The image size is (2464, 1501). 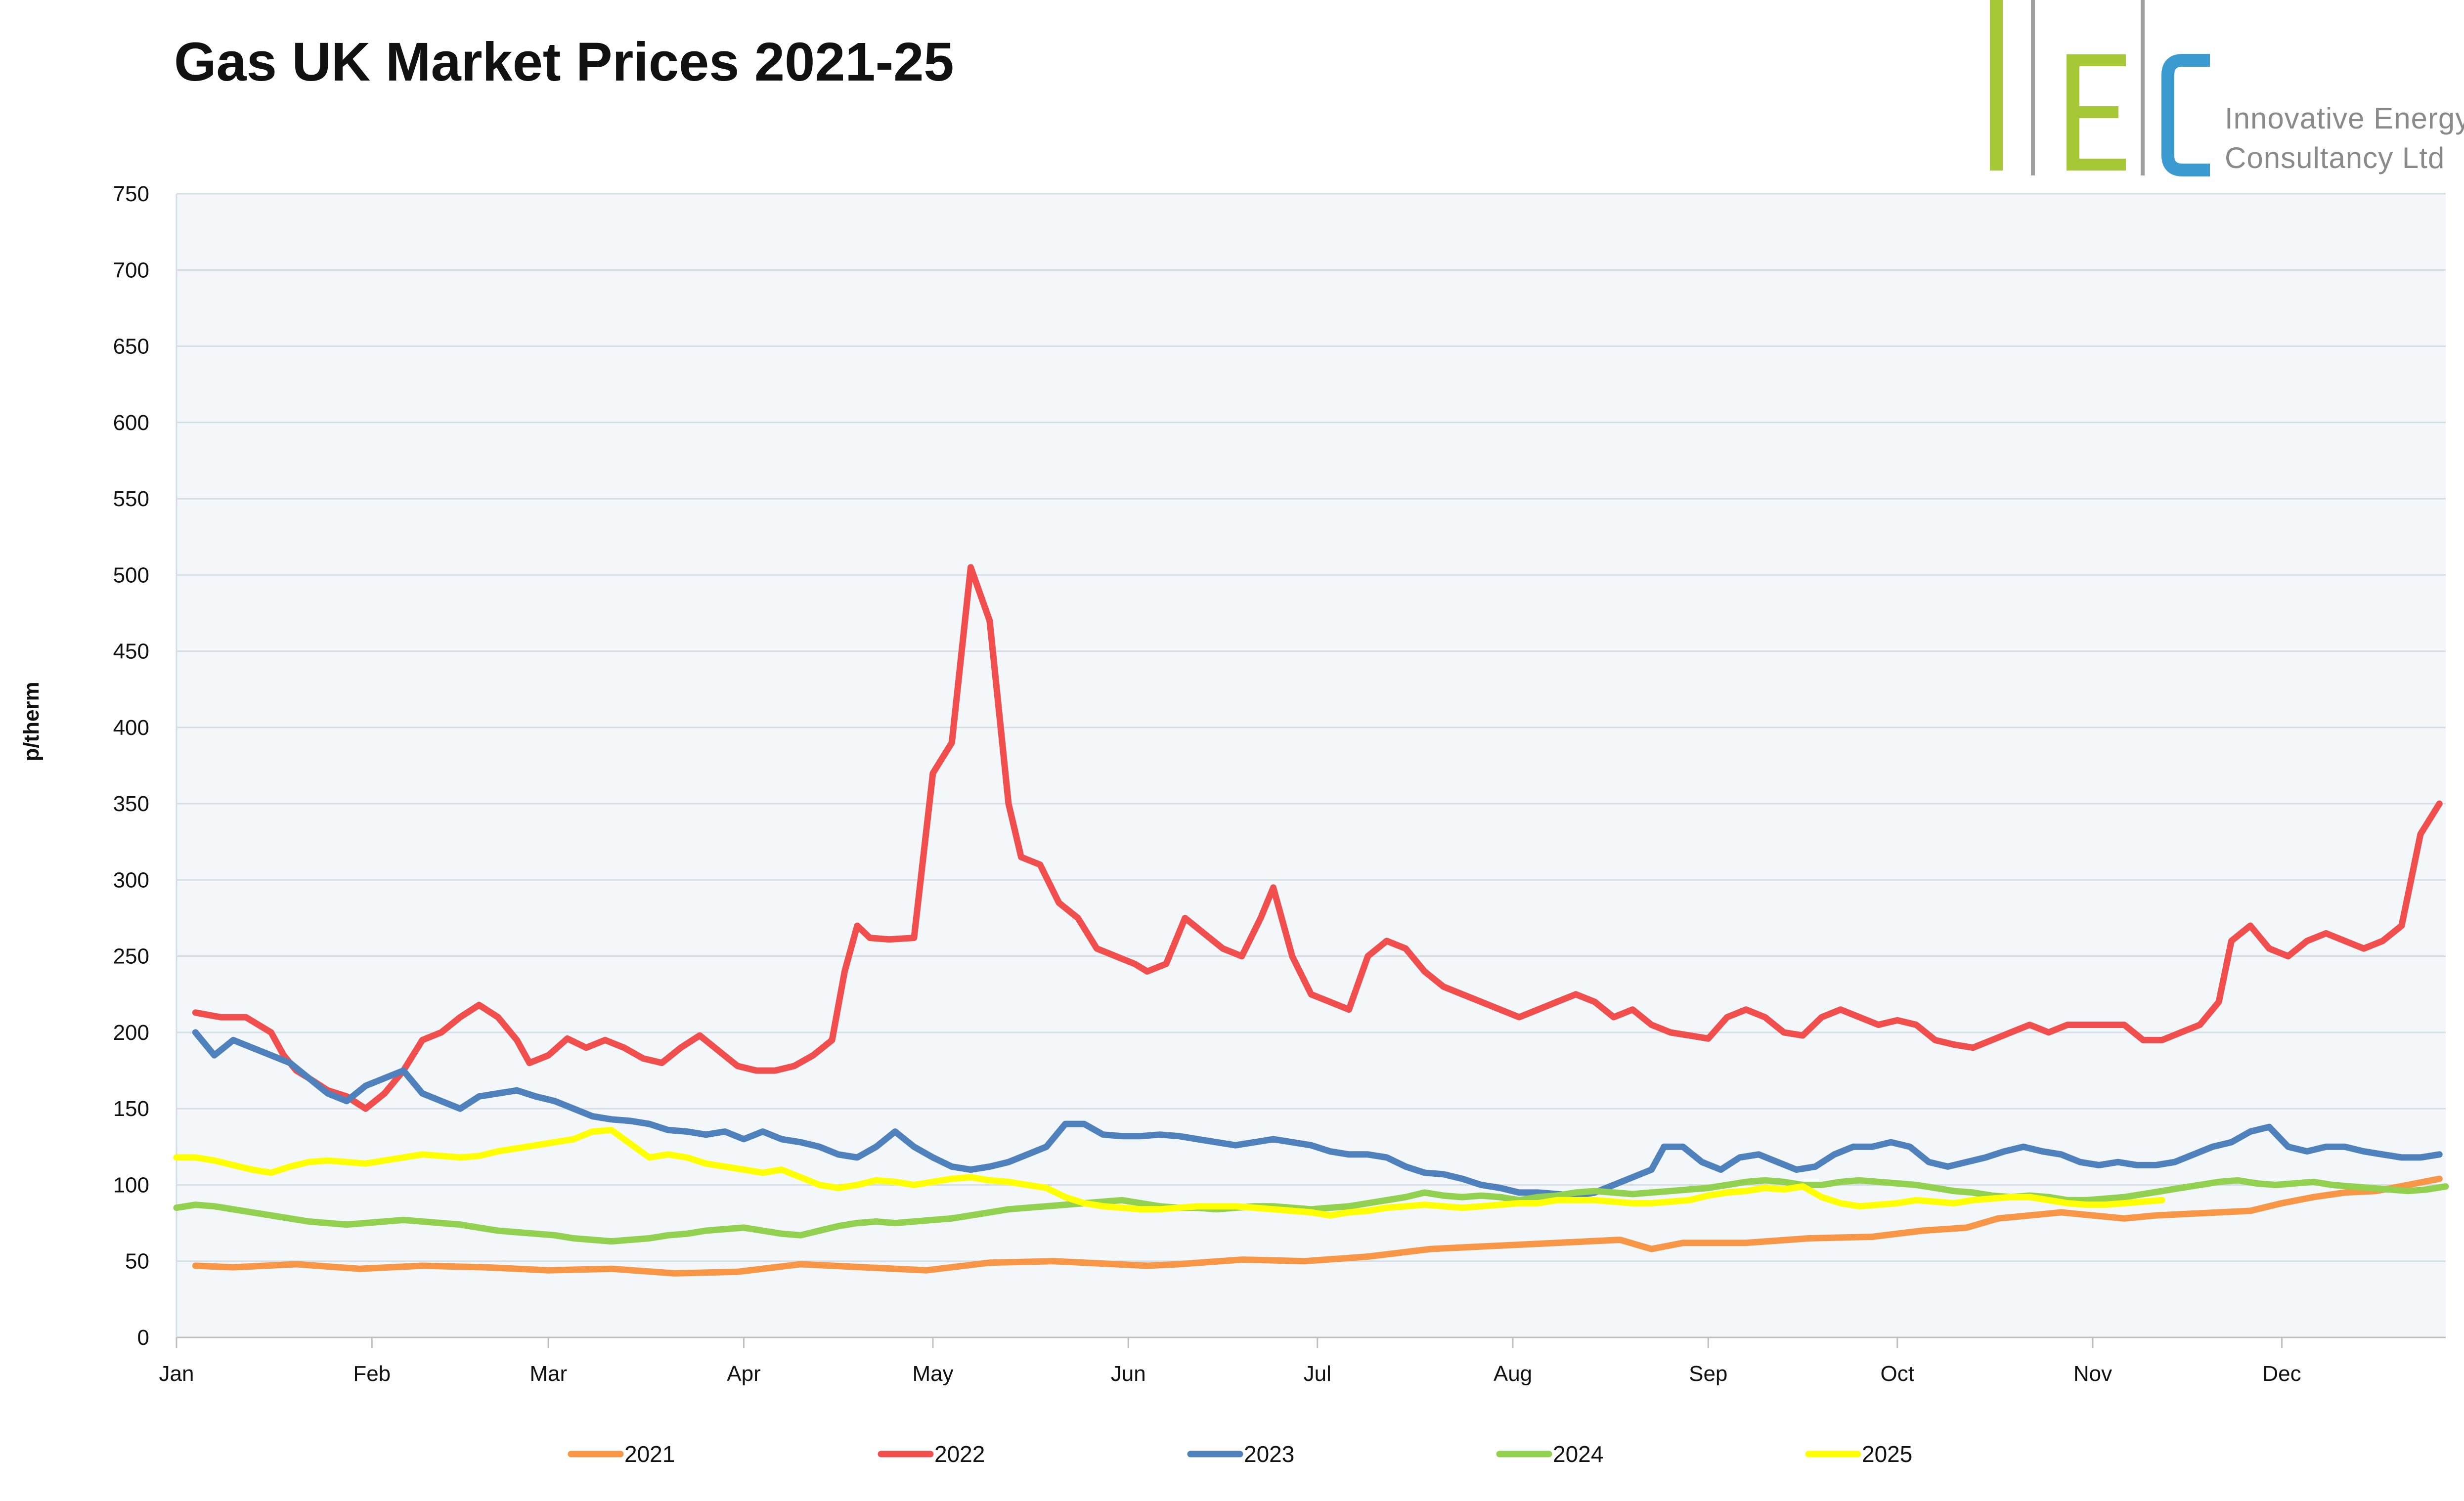 What do you see at coordinates (1317, 1226) in the screenshot?
I see `series-line-2021` at bounding box center [1317, 1226].